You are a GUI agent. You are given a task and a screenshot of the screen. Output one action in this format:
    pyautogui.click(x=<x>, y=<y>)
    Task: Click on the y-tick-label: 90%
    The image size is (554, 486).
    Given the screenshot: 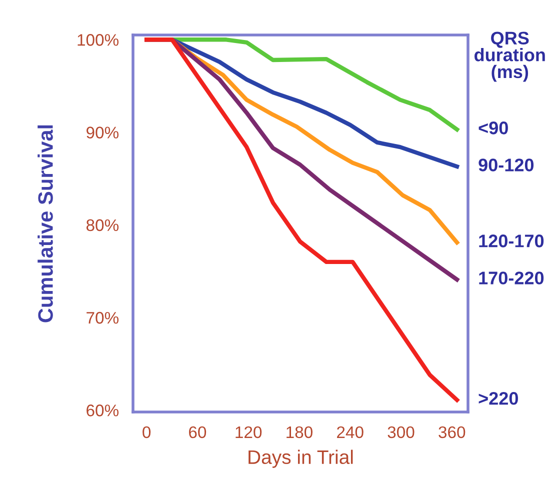 What is the action you would take?
    pyautogui.click(x=102, y=132)
    